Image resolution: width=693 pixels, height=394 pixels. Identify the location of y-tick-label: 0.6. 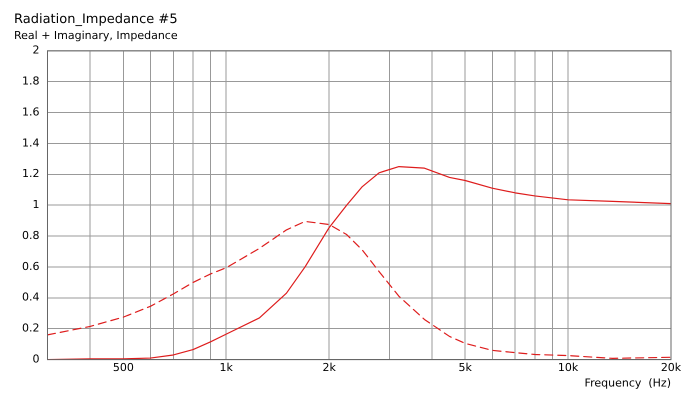
(31, 266).